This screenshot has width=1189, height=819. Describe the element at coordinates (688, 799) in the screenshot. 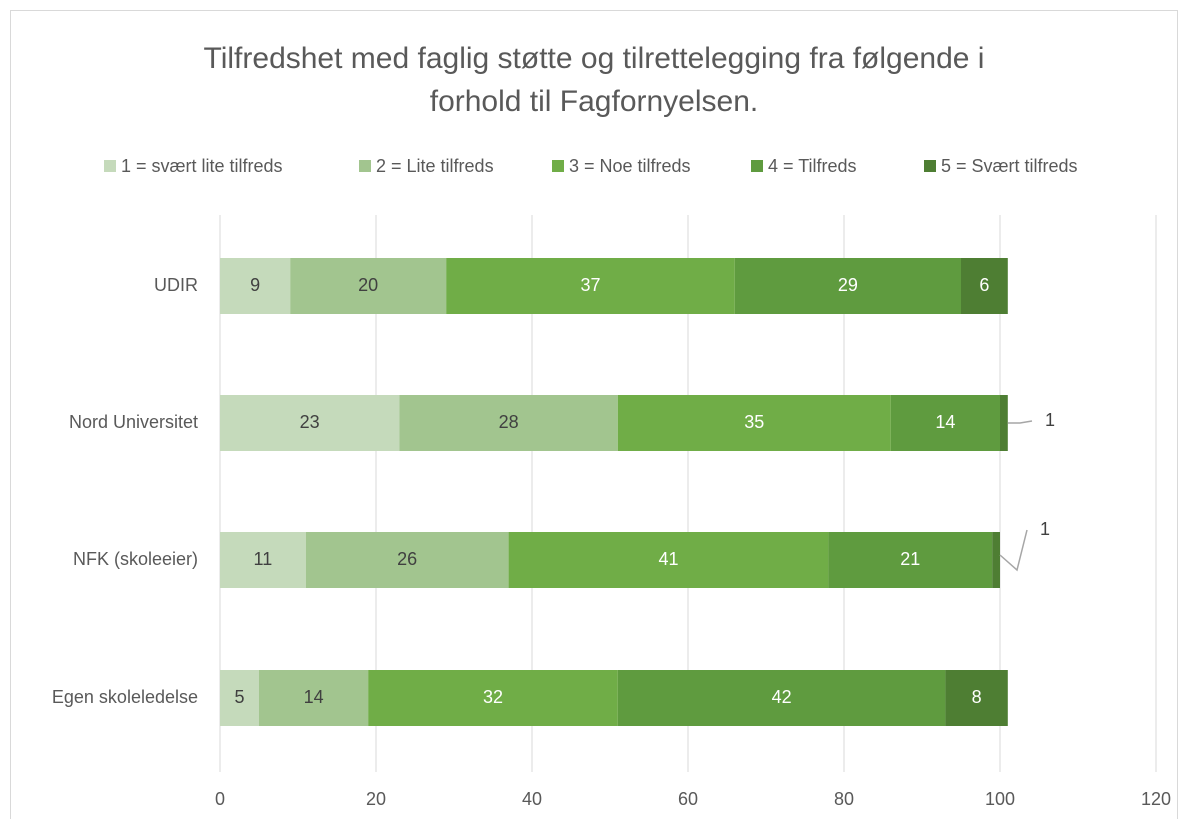

I see `x-tick-label: 60` at that location.